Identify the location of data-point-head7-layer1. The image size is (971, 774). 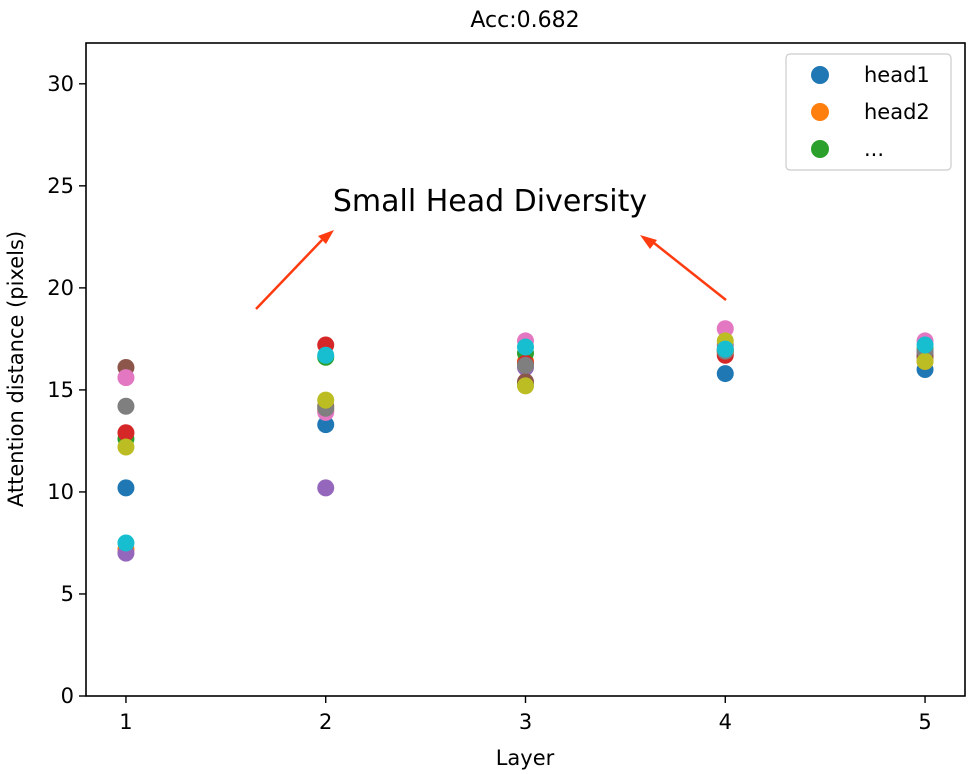
(126, 378).